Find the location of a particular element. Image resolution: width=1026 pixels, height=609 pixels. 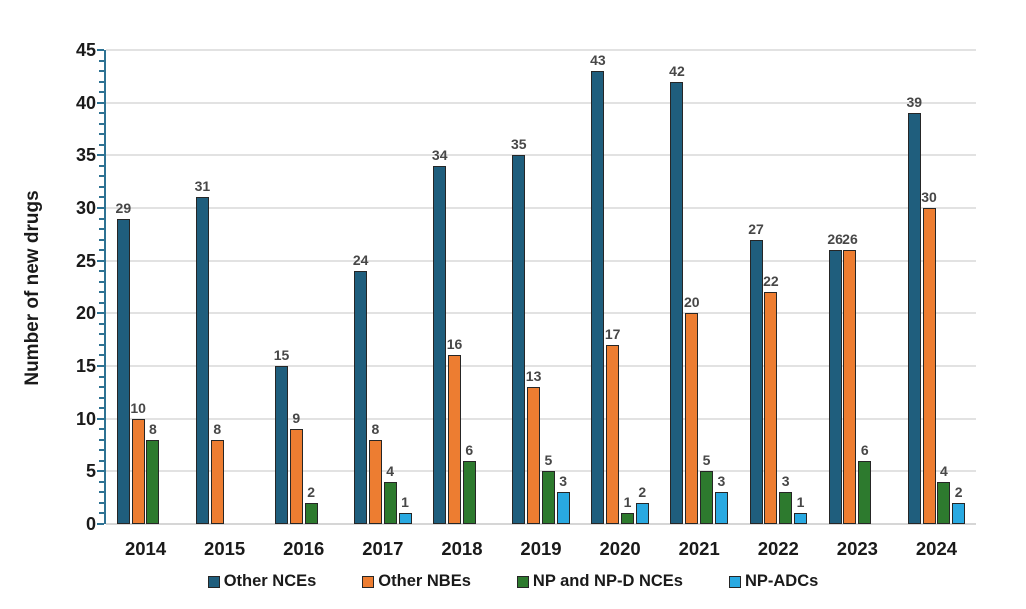

bar-np-and-np-d-nces-2022 is located at coordinates (786, 508).